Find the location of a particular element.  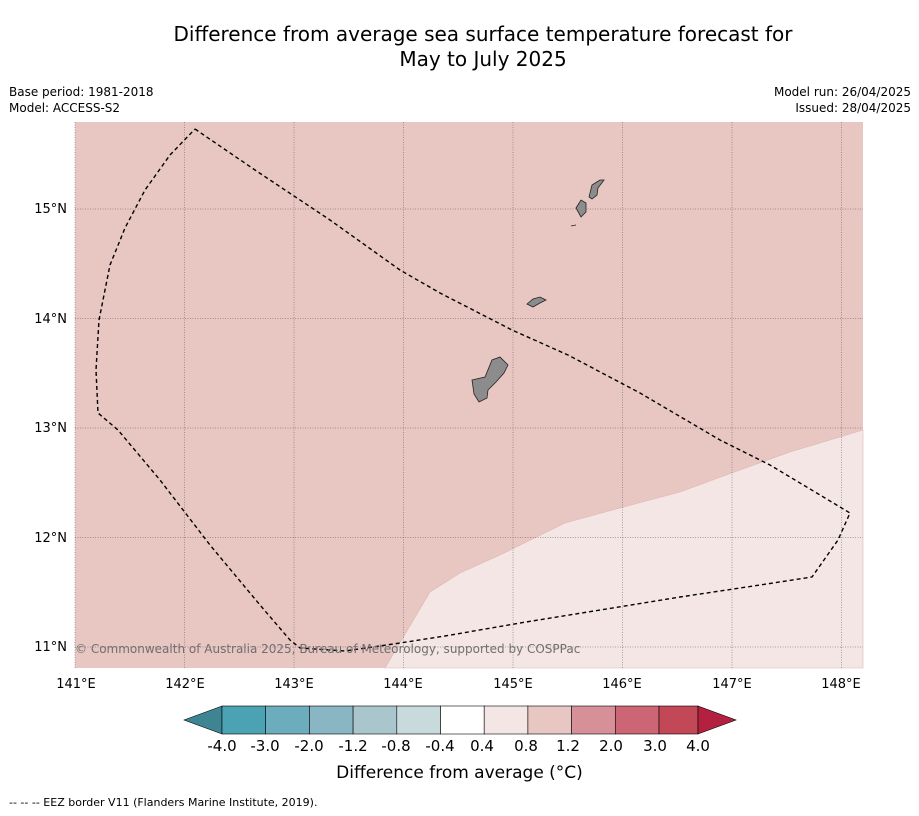

colorbar-label: 0.8 is located at coordinates (526, 746).